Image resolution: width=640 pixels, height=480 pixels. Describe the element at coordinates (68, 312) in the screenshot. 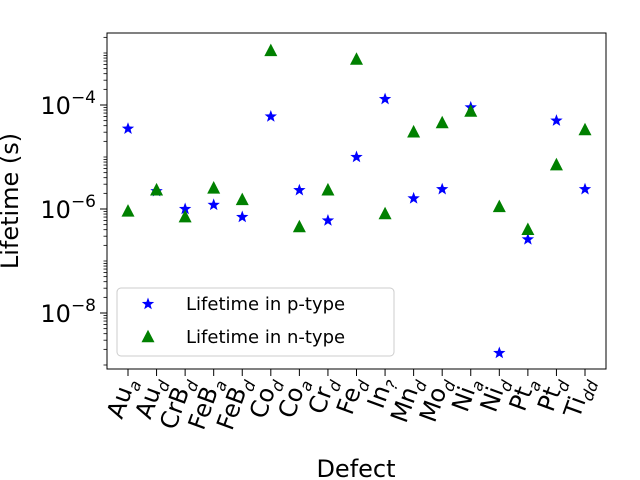

I see `y-tick-label: 10⁻⁸` at that location.